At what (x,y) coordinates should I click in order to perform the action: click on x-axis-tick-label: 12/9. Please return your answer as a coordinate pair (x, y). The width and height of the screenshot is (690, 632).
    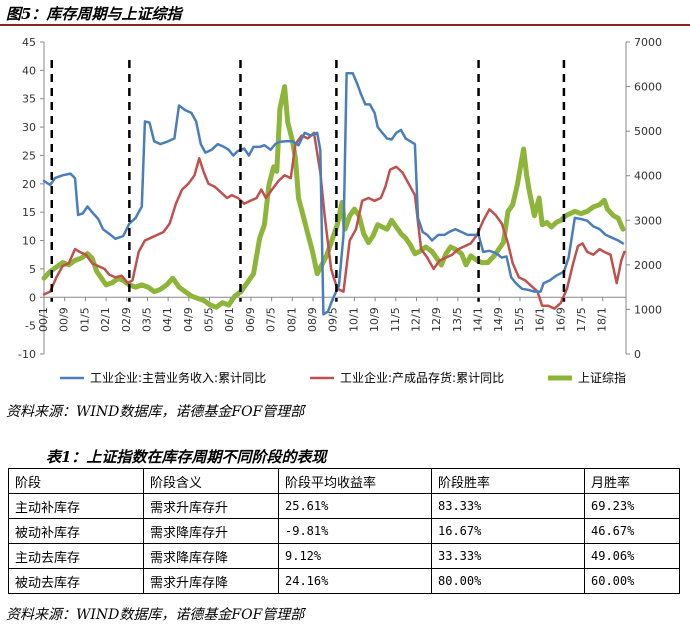
    Looking at the image, I should click on (436, 319).